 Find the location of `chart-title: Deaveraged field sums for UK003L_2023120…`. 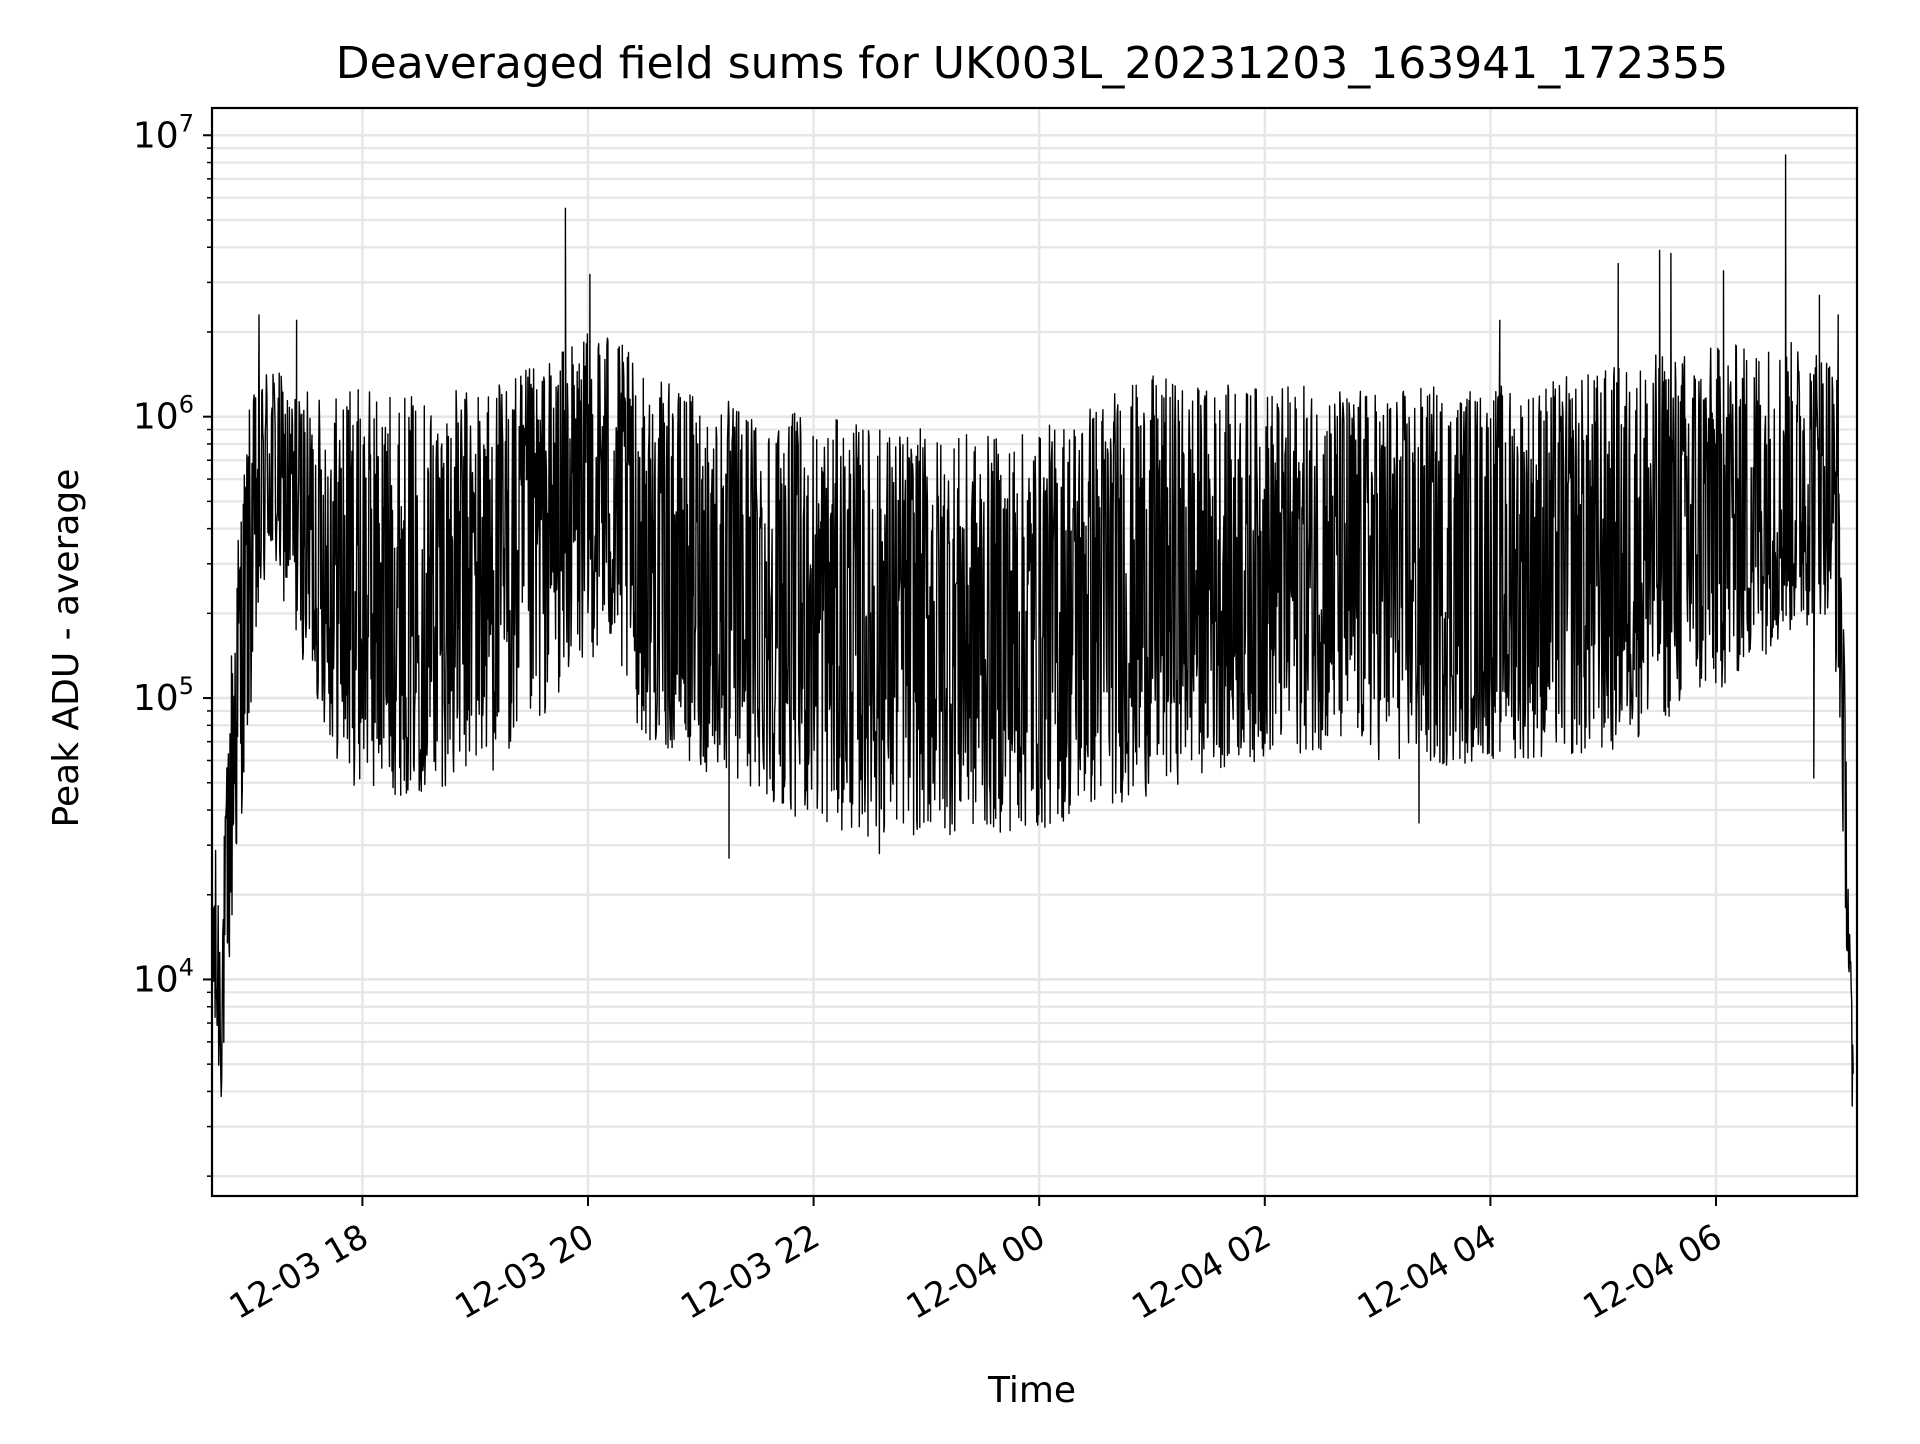

chart-title: Deaveraged field sums for UK003L_2023120… is located at coordinates (1032, 63).